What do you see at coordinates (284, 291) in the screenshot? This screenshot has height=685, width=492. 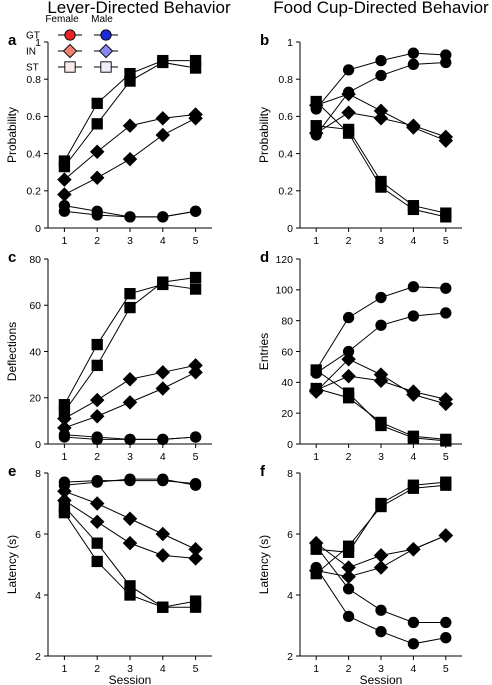 I see `panel-d-ytick-label: 100` at bounding box center [284, 291].